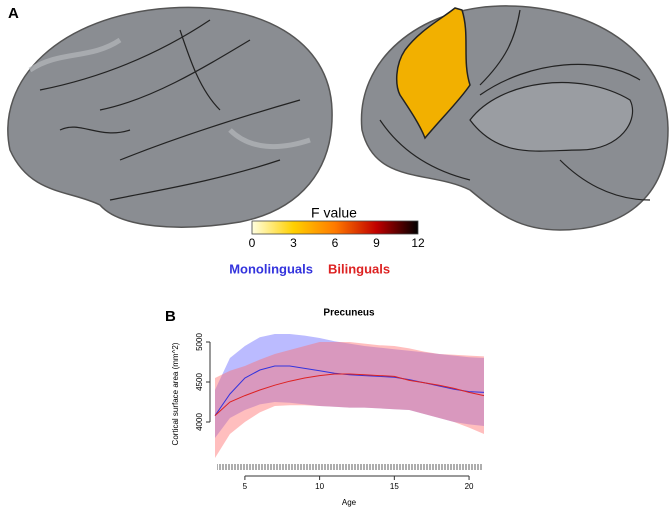 This screenshot has height=511, width=671. I want to click on x-tick-label: 10, so click(319, 486).